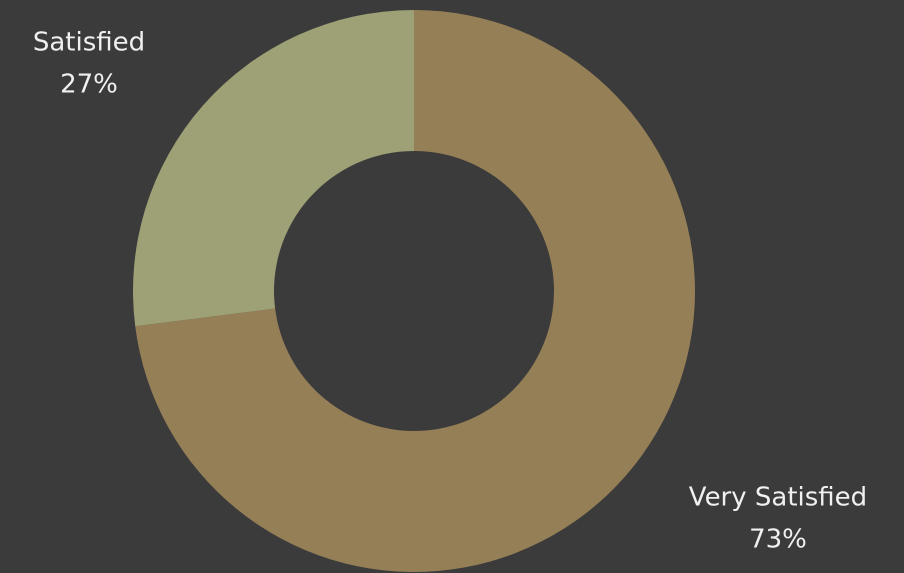 Image resolution: width=904 pixels, height=573 pixels. Describe the element at coordinates (778, 540) in the screenshot. I see `slice-value-label: 73%` at that location.